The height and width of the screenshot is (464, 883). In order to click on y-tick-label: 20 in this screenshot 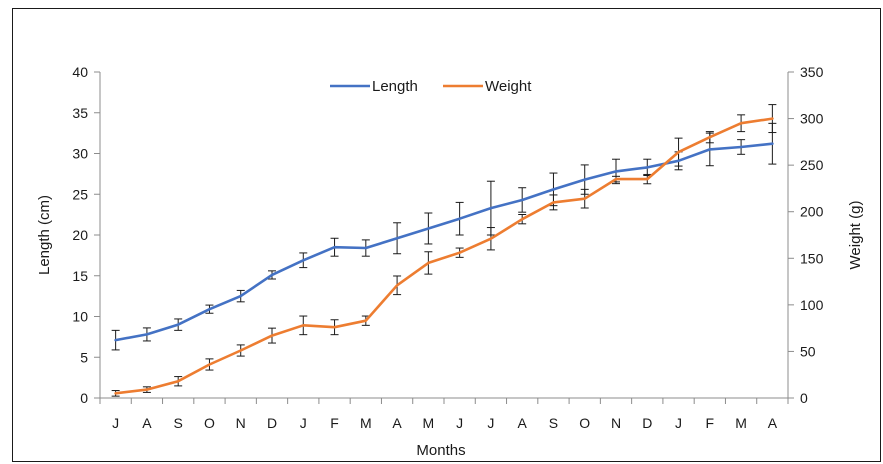, I will do `click(80, 235)`.